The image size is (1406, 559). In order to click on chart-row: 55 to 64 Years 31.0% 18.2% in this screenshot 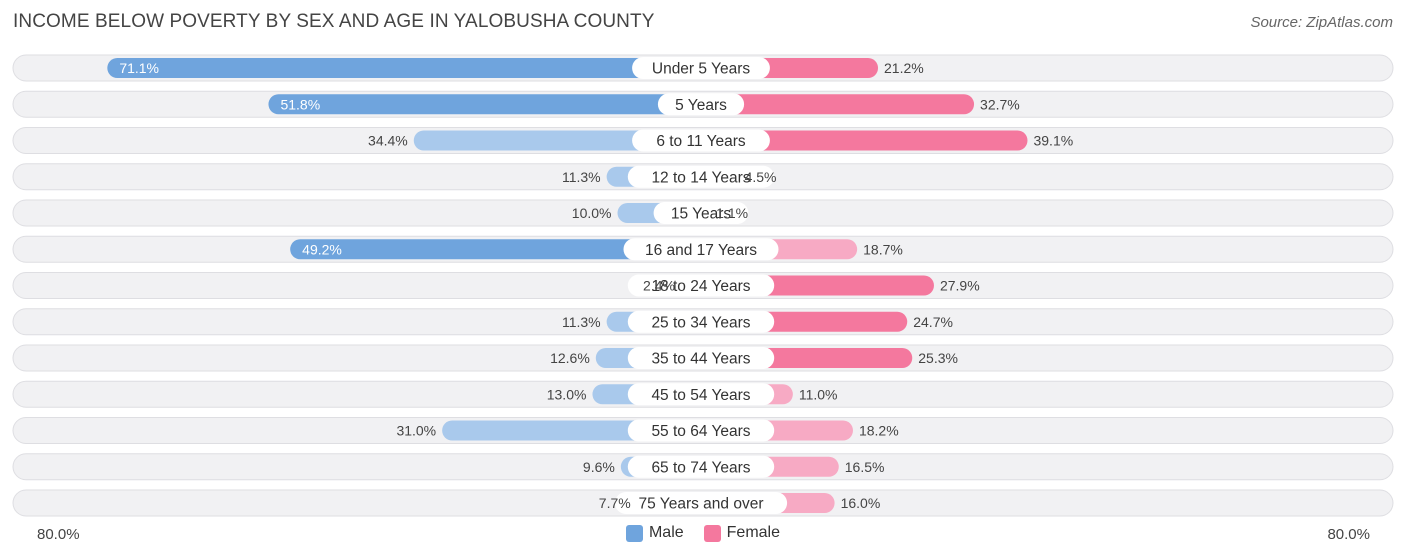, I will do `click(703, 430)`.